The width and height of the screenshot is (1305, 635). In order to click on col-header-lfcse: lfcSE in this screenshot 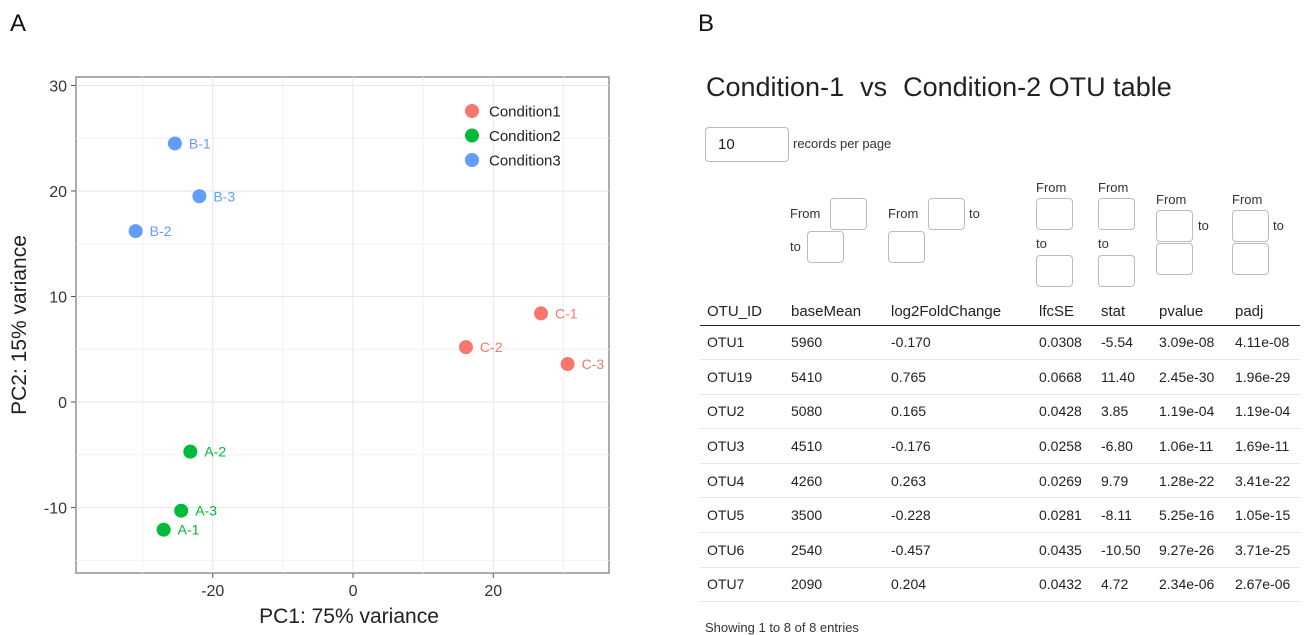, I will do `click(1063, 312)`.